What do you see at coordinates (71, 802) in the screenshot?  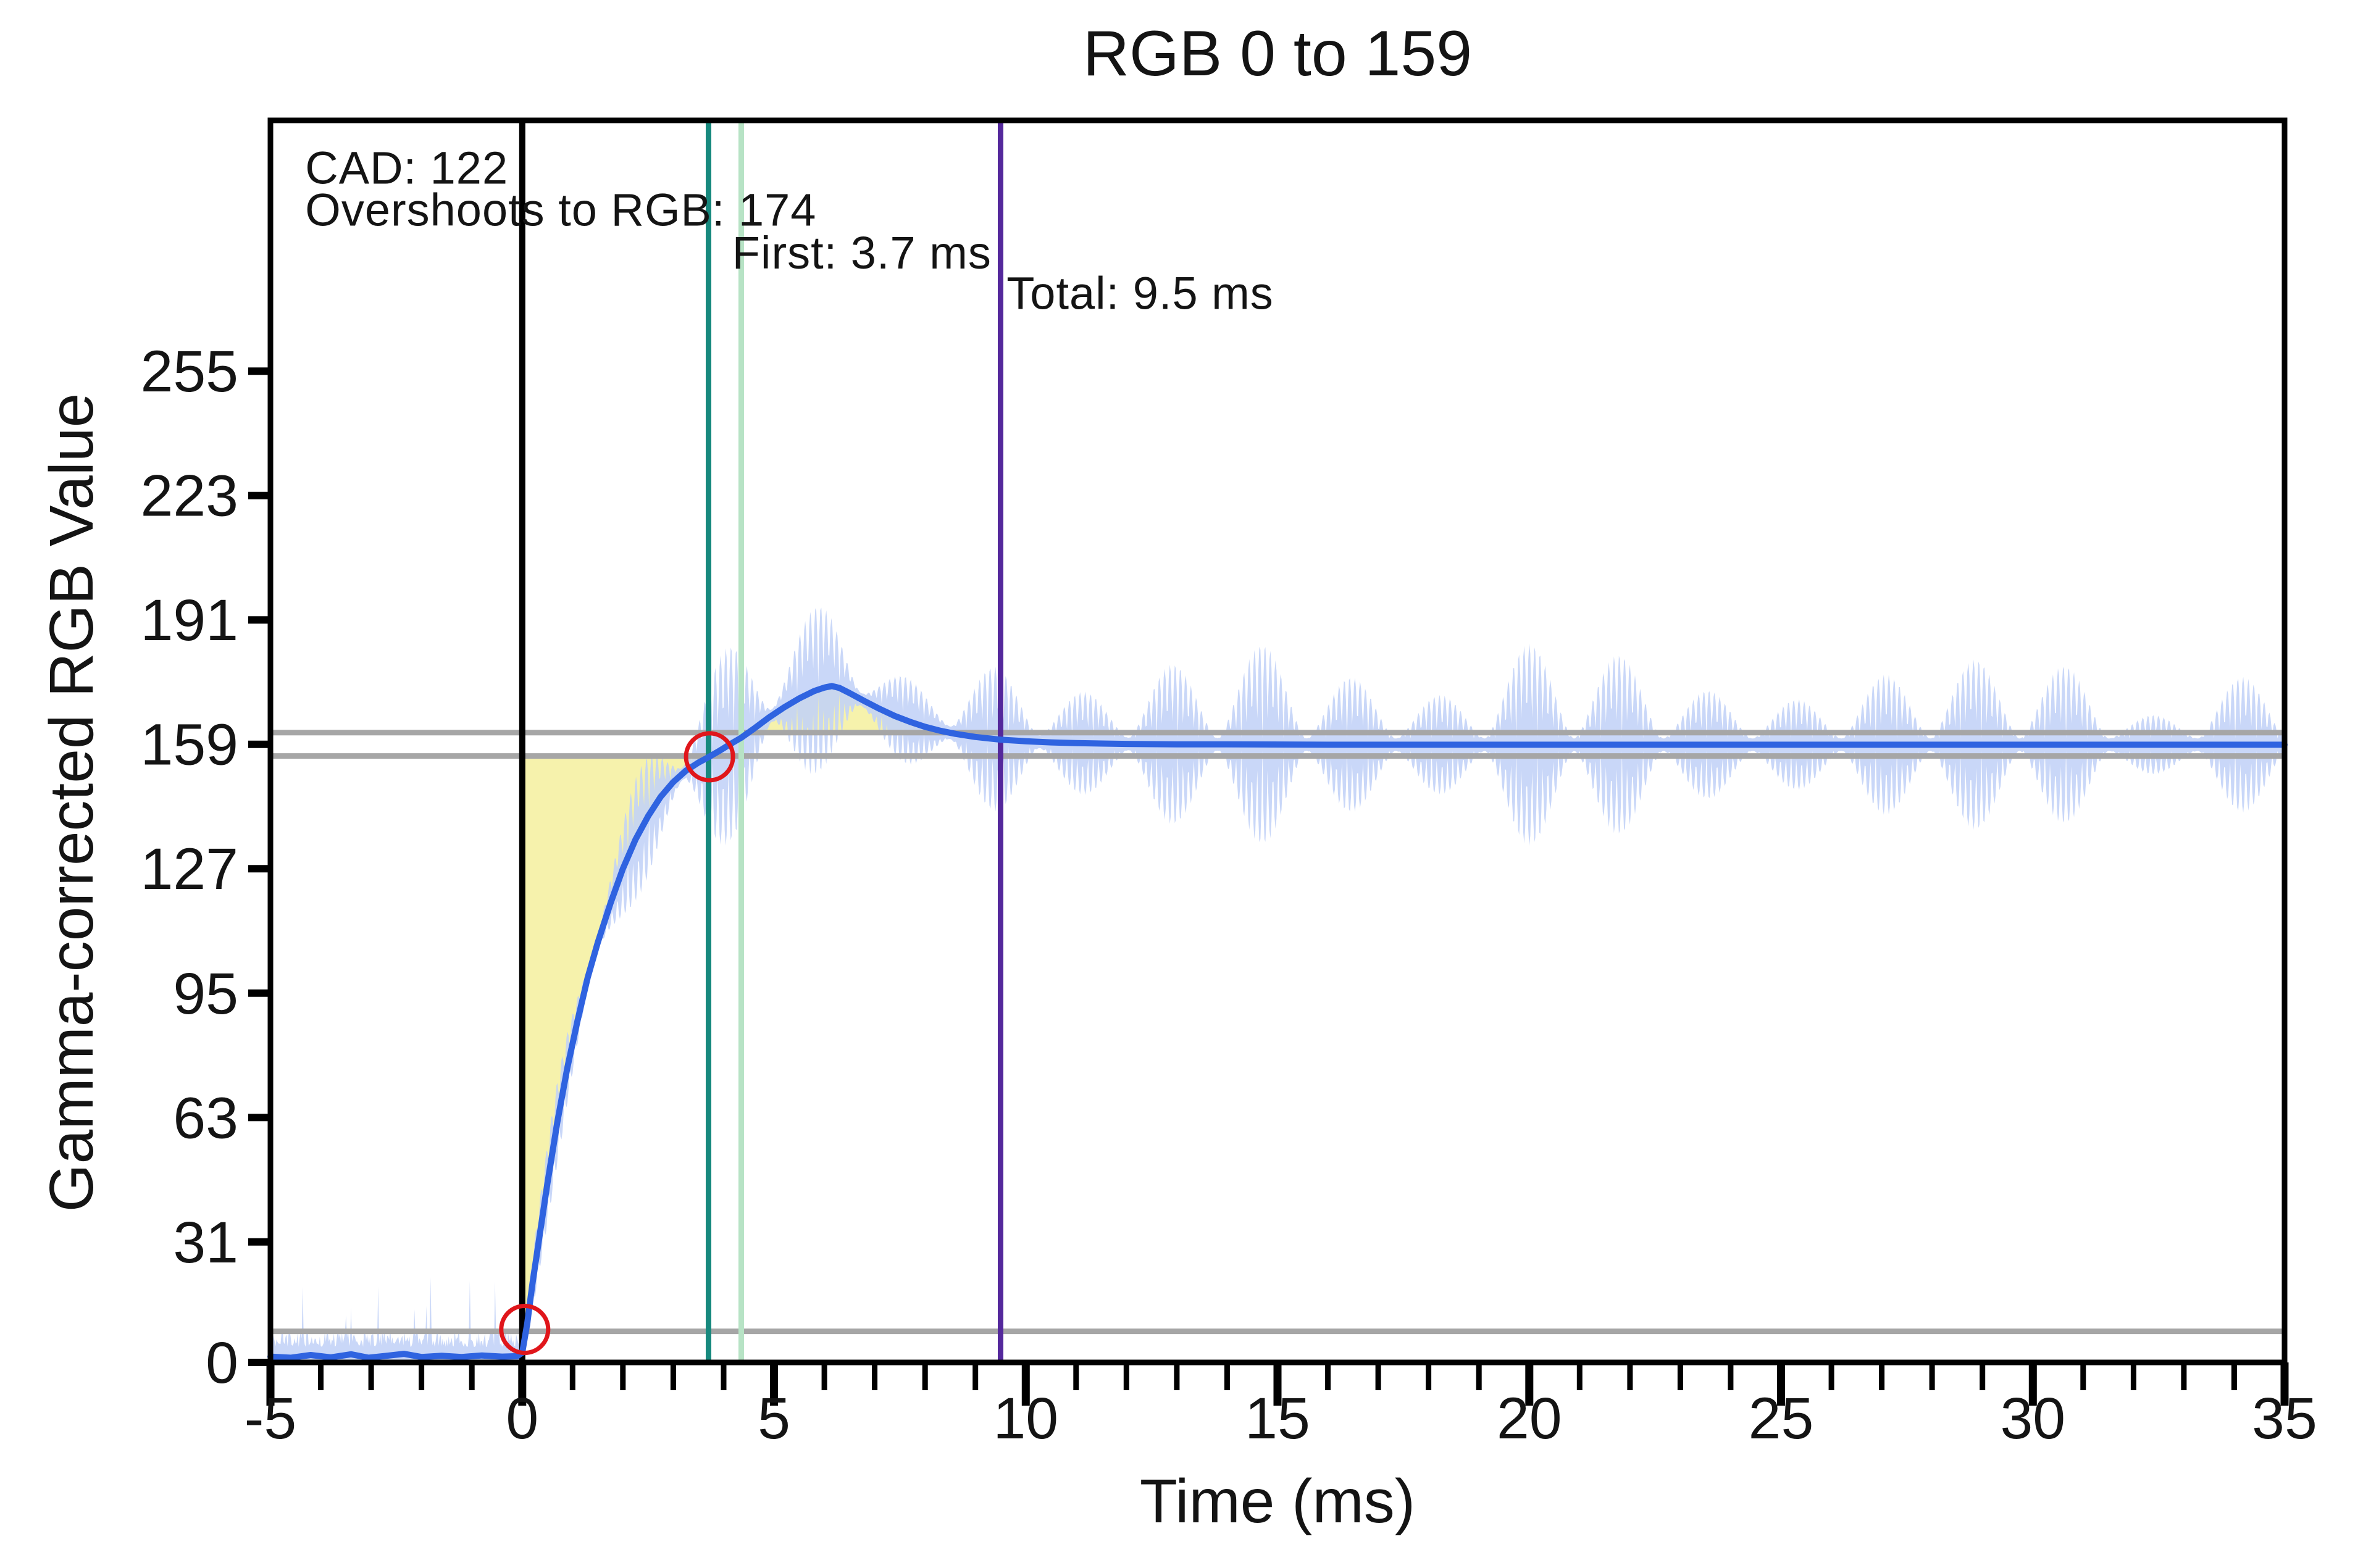 I see `y-axis-title: Gamma-corrected RGB Value` at bounding box center [71, 802].